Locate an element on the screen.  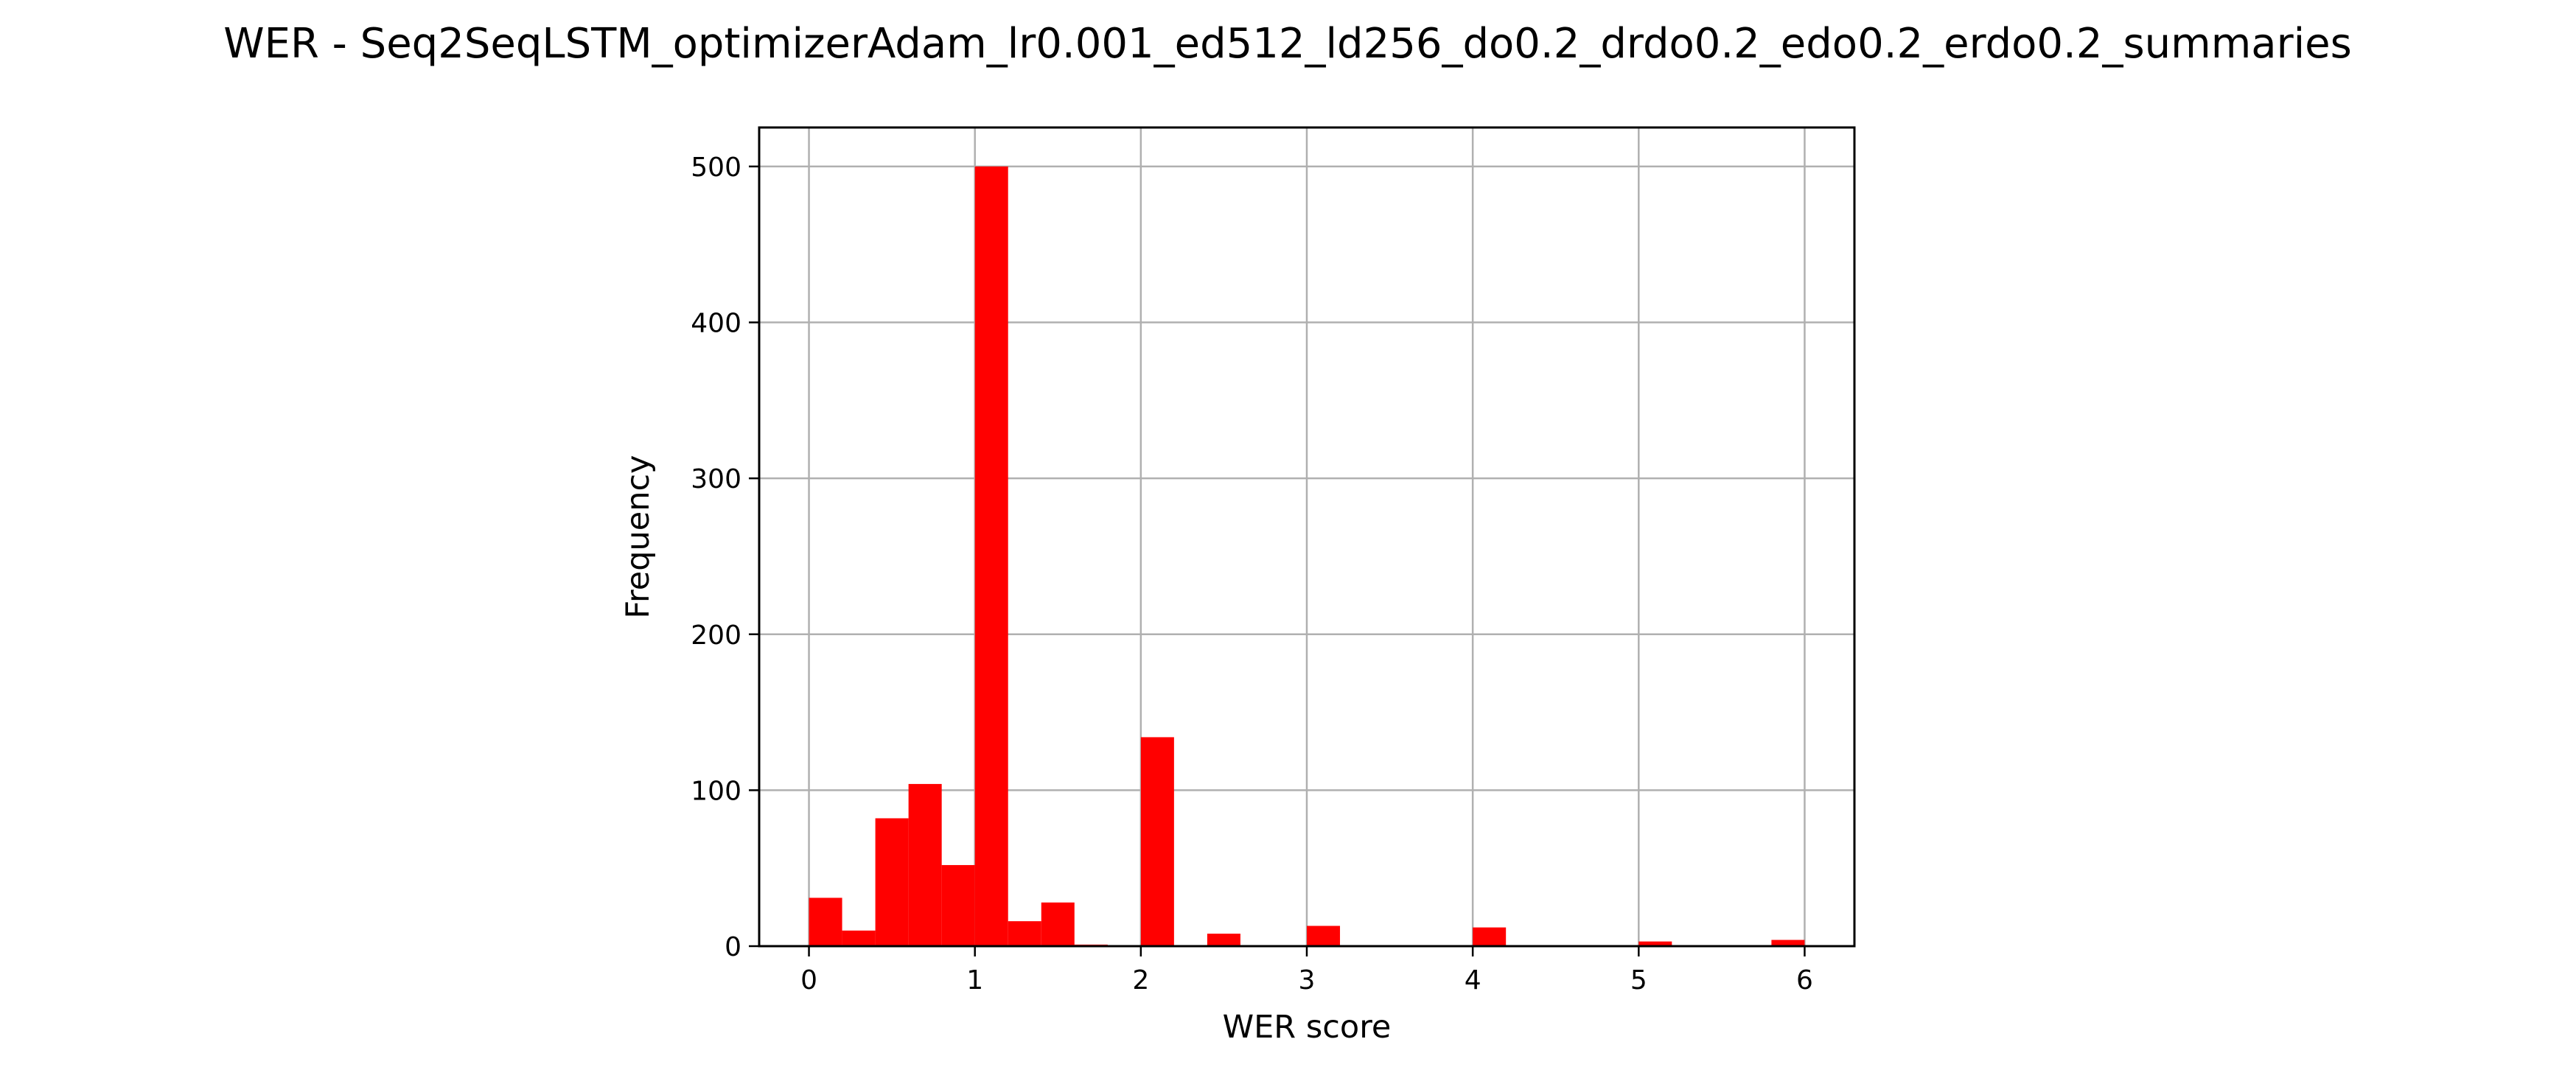
y-tick-label: 500 is located at coordinates (716, 168).